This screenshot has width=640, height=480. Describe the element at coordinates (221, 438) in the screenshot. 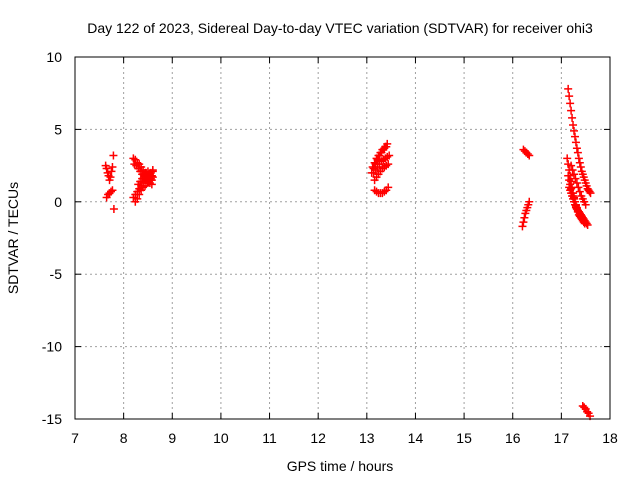

I see `x-tick-label: 10` at that location.